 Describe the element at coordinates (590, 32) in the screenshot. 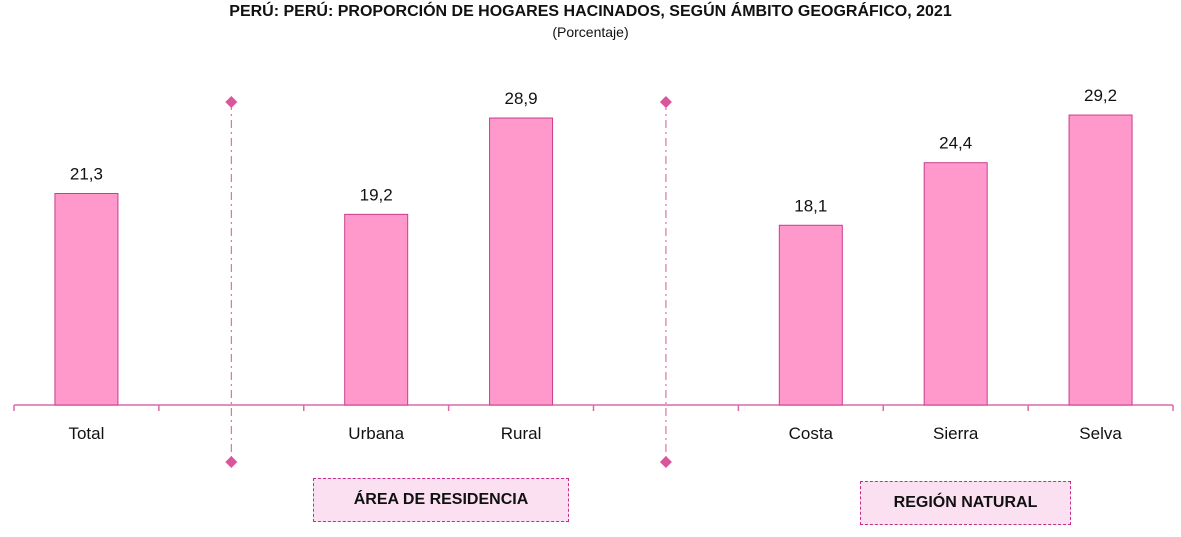

I see `chart-subtitle: (Porcentaje)` at that location.